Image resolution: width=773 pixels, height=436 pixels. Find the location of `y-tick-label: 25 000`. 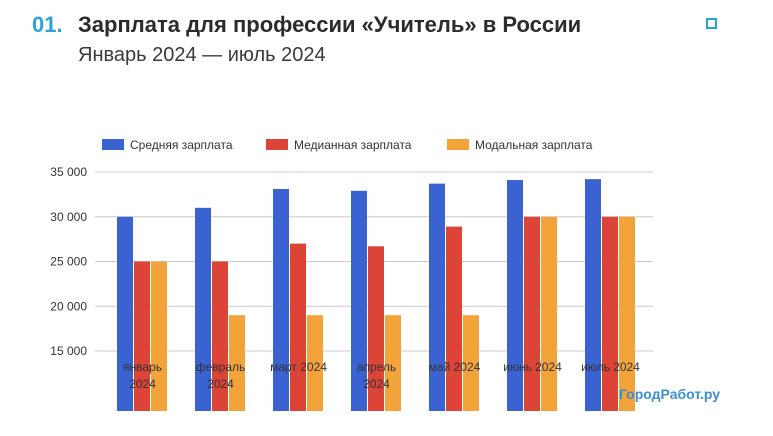

y-tick-label: 25 000 is located at coordinates (68, 262).